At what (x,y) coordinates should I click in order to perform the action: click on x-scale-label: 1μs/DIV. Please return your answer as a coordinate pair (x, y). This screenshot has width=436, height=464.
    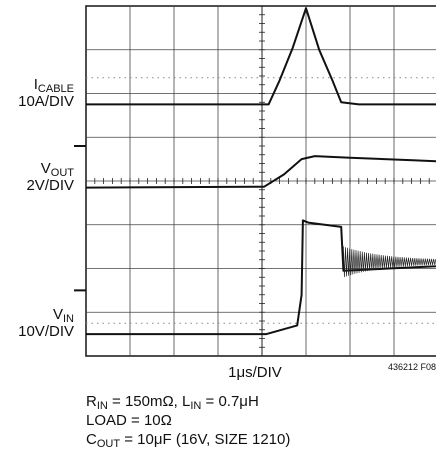
    Looking at the image, I should click on (255, 372).